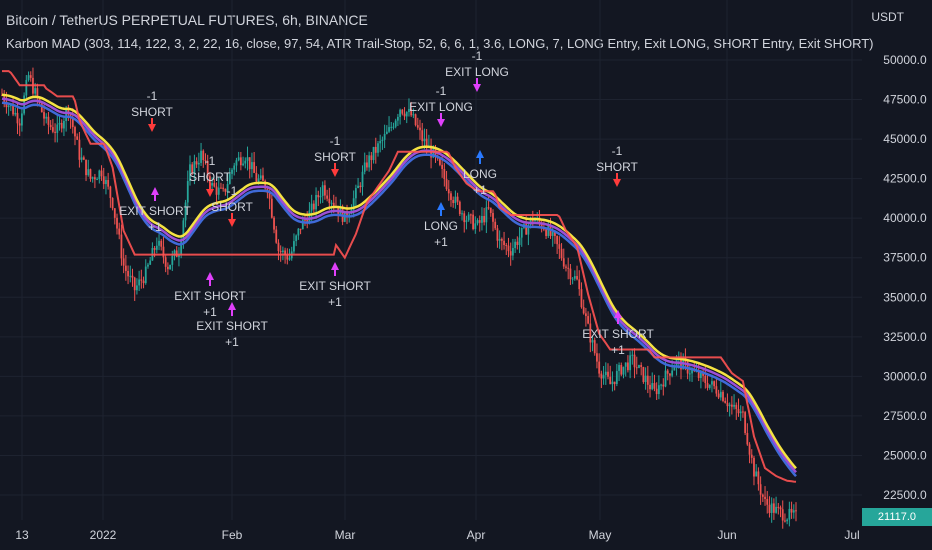  Describe the element at coordinates (905, 495) in the screenshot. I see `y-tick-label: 22500.0` at that location.